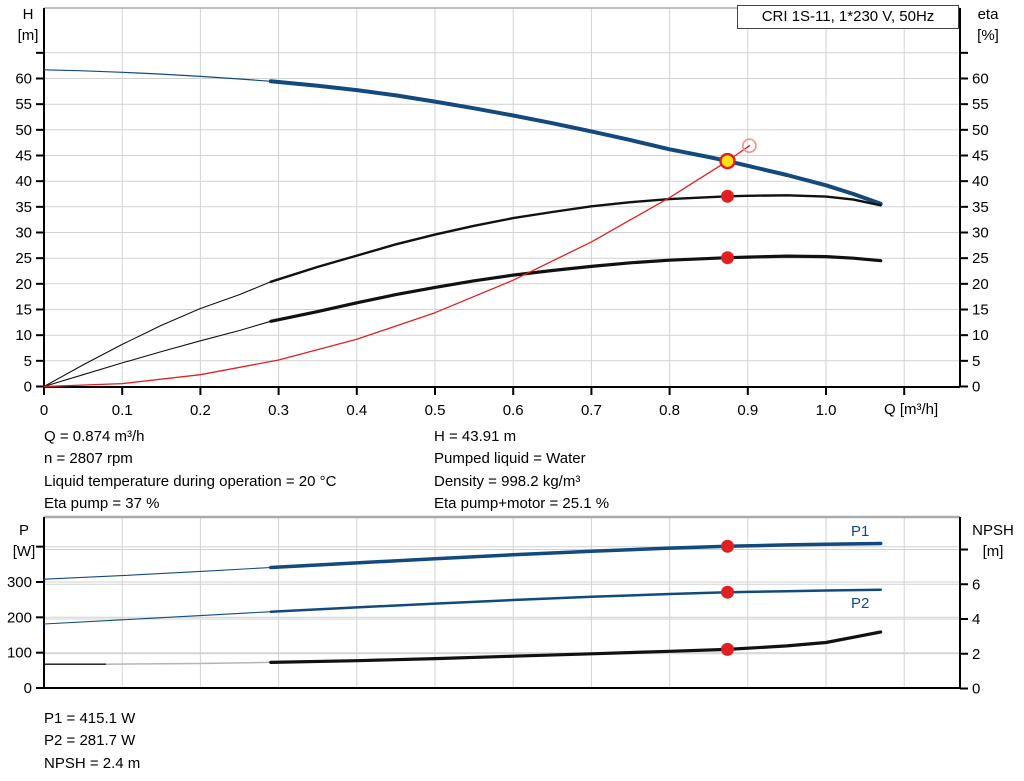 The width and height of the screenshot is (1024, 781). I want to click on annotation-line: n = 2807 rpm, so click(88, 459).